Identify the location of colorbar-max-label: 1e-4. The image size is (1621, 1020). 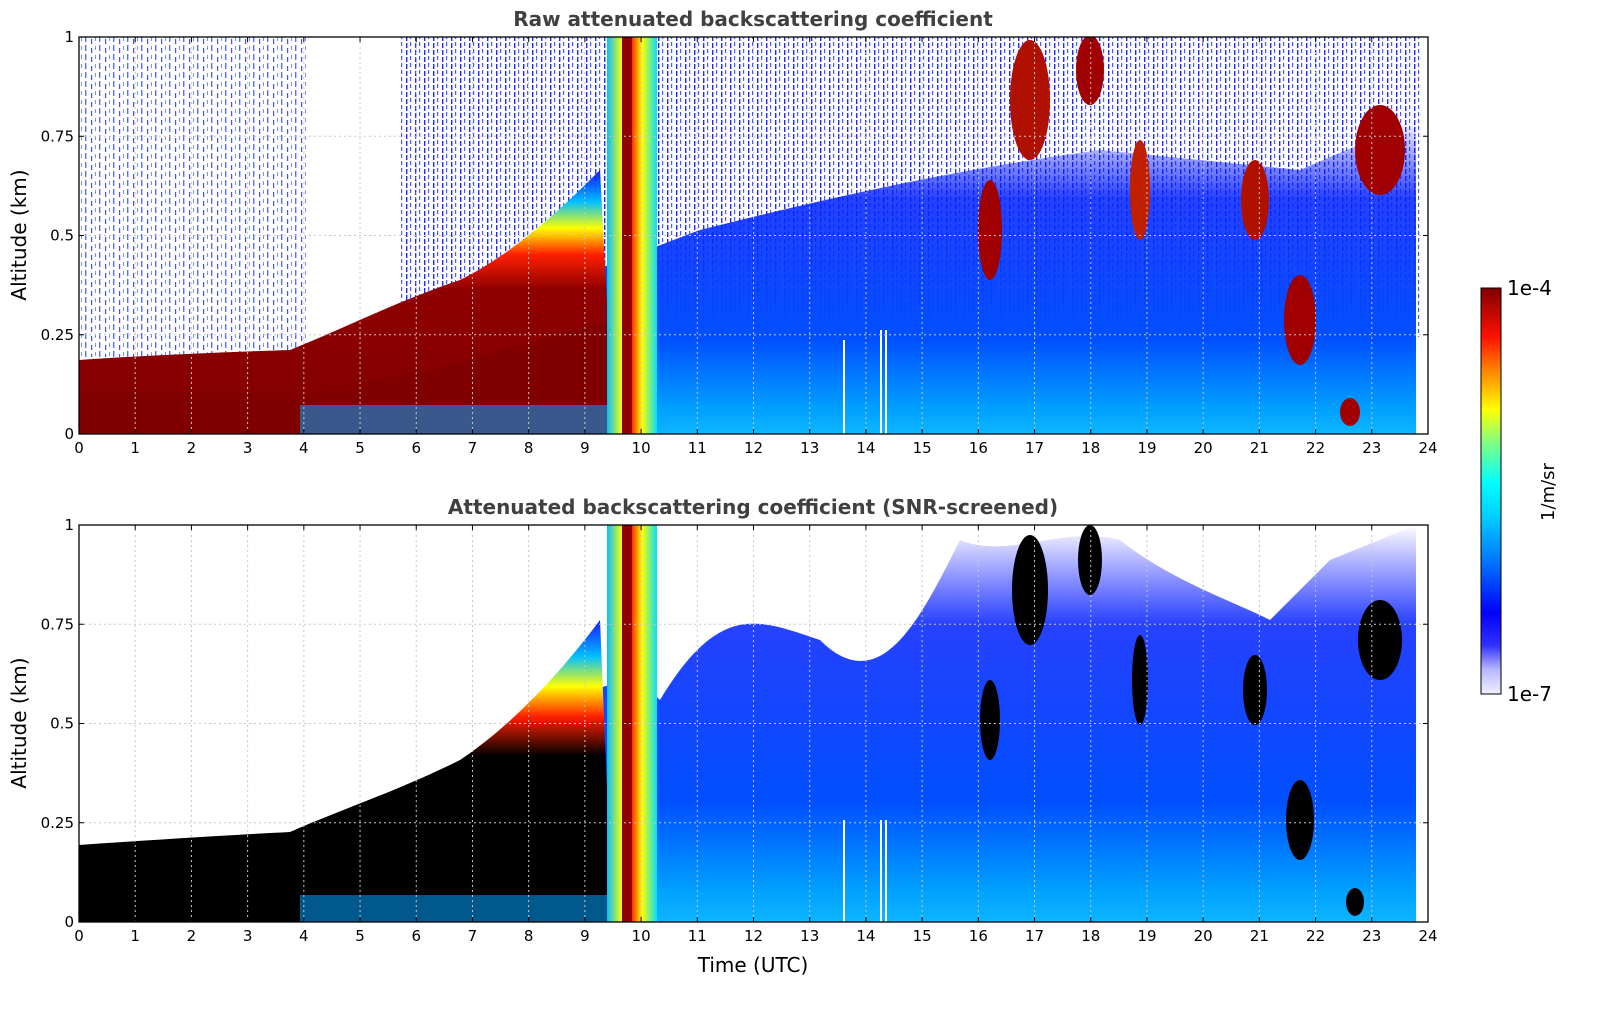
(1529, 288).